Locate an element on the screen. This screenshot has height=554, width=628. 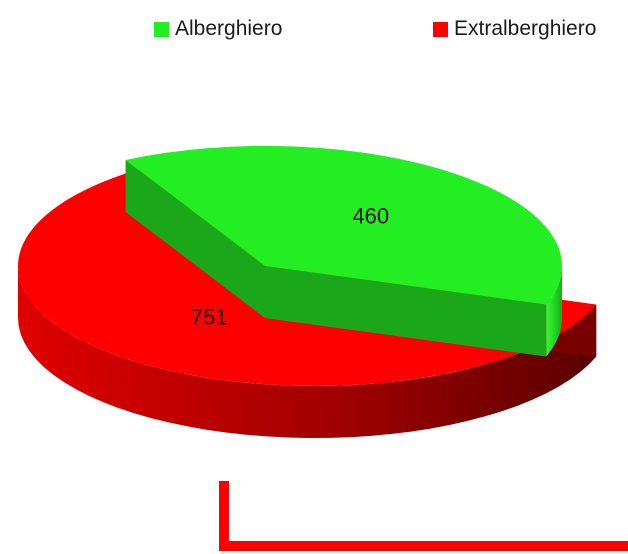
legend-label-extralberghiero: Extralberghiero is located at coordinates (525, 28).